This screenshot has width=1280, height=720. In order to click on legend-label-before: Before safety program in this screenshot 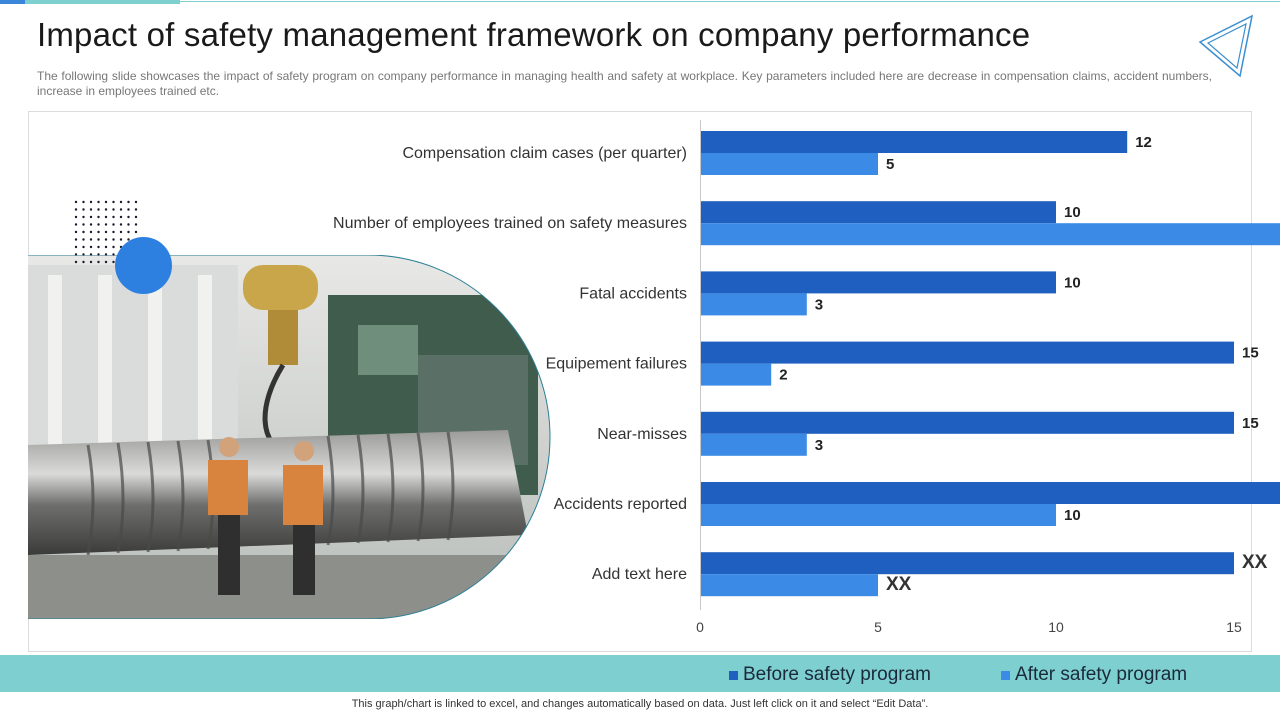, I will do `click(837, 674)`.